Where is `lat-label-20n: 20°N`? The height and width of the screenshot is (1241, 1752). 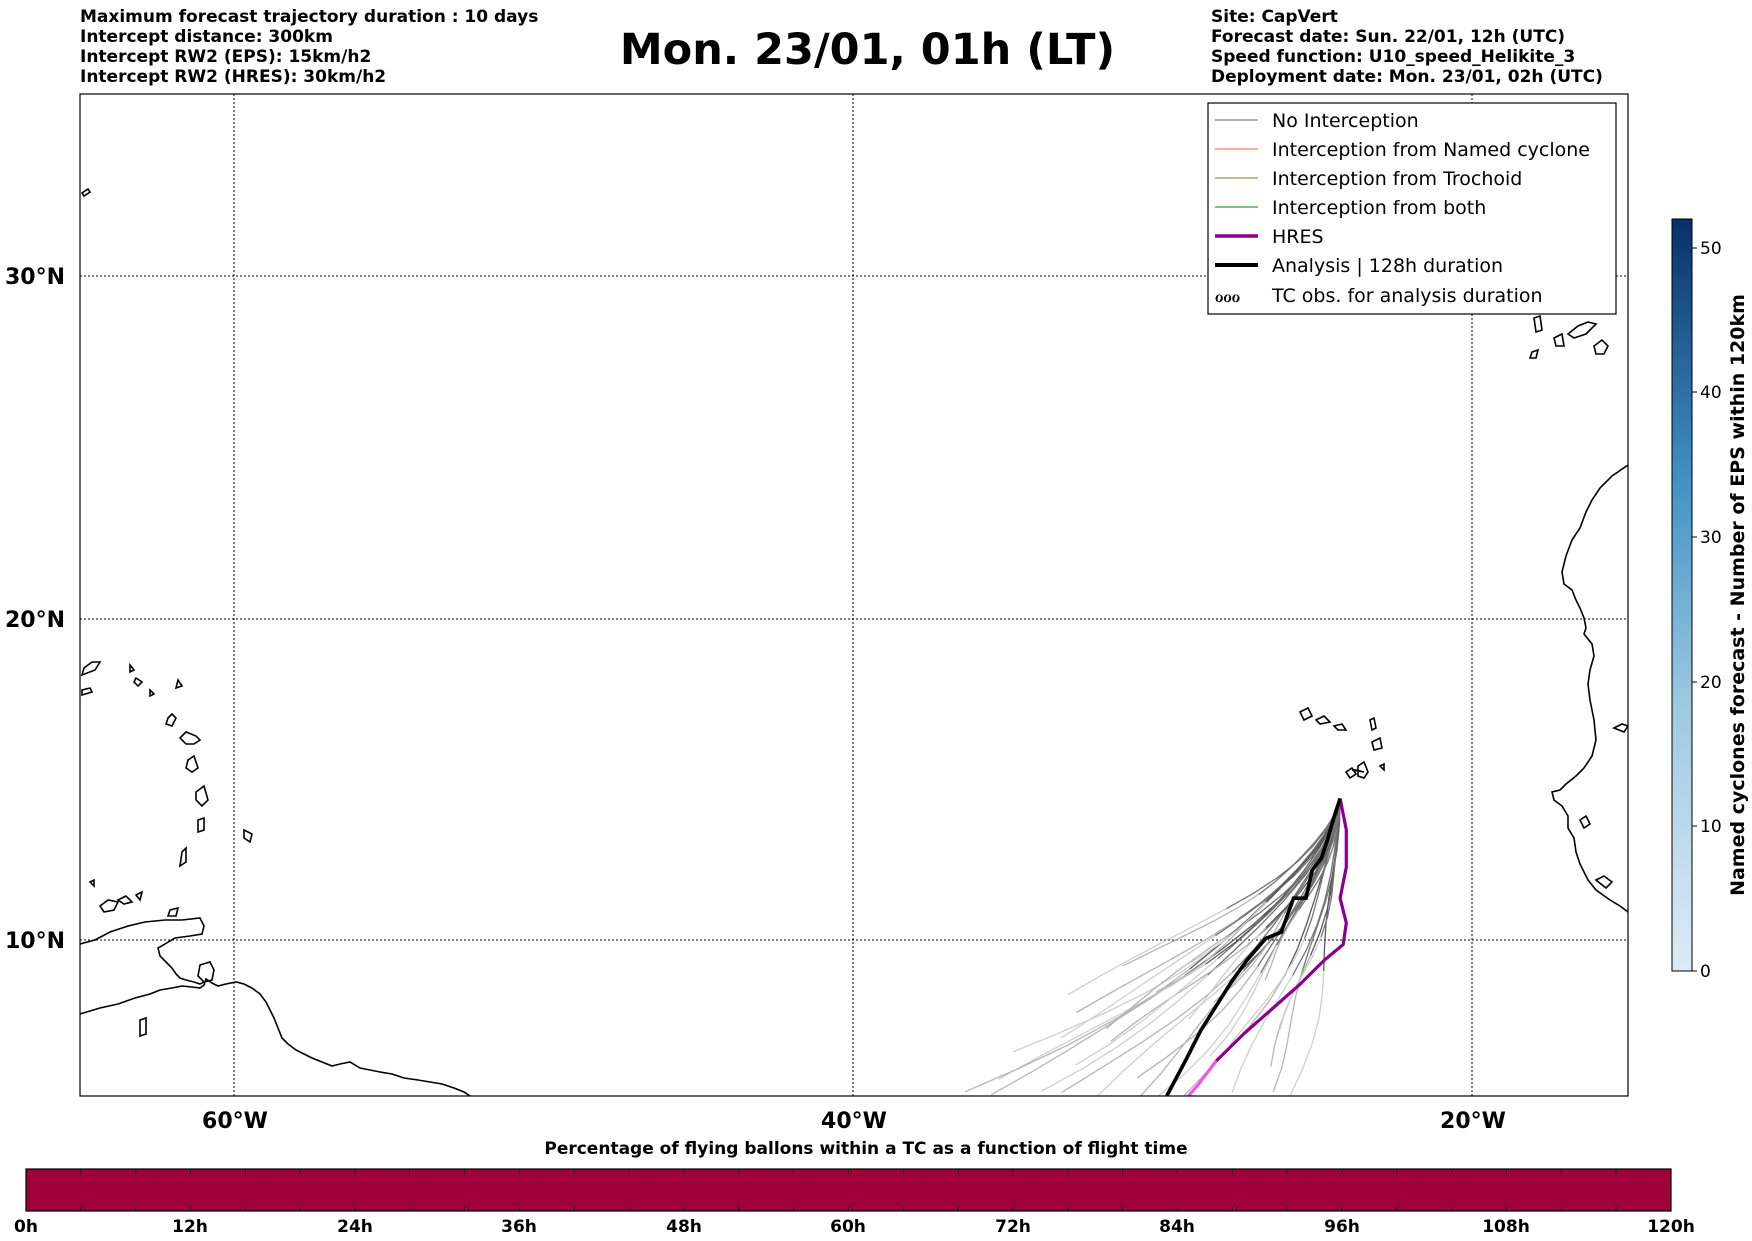 lat-label-20n: 20°N is located at coordinates (35, 620).